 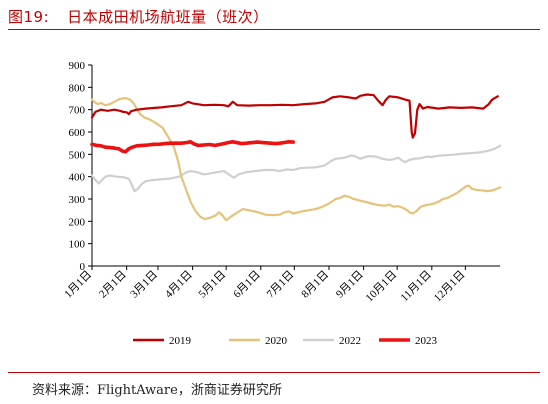 What do you see at coordinates (179, 285) in the screenshot?
I see `x-tick-label: 4月1日` at bounding box center [179, 285].